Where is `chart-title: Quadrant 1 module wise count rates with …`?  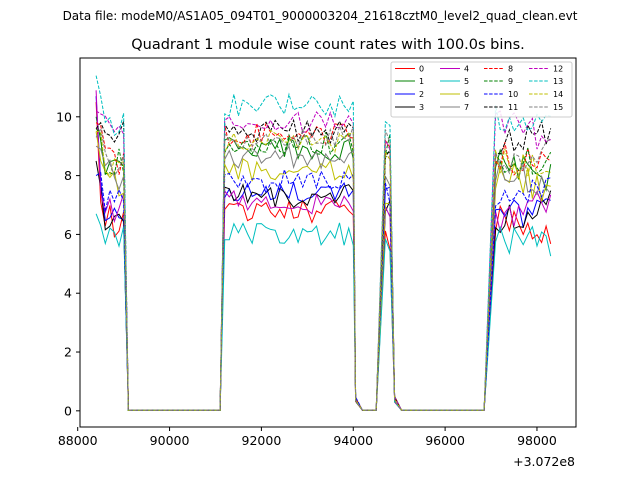 chart-title: Quadrant 1 module wise count rates with … is located at coordinates (328, 45).